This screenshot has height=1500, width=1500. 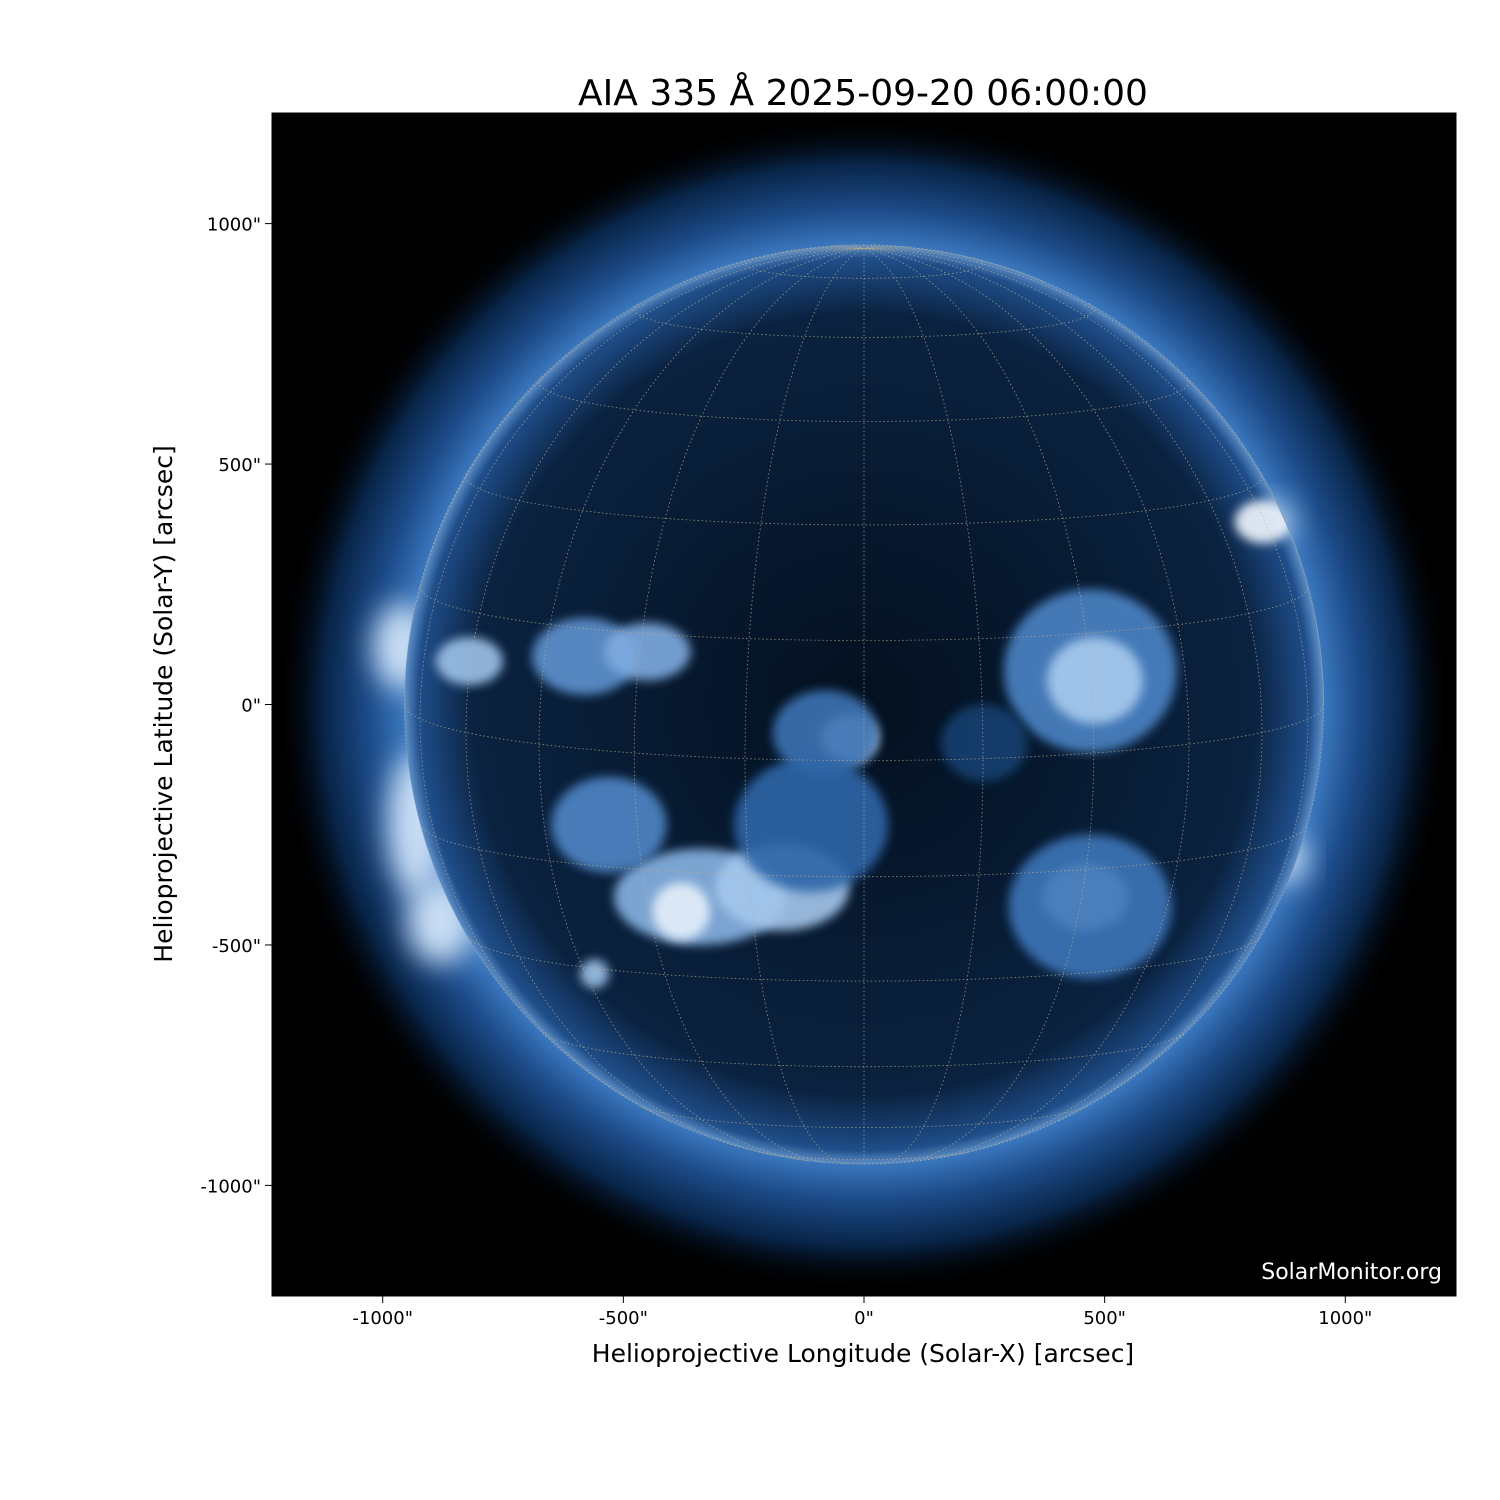 What do you see at coordinates (230, 1186) in the screenshot?
I see `y-tick-label: -1000"` at bounding box center [230, 1186].